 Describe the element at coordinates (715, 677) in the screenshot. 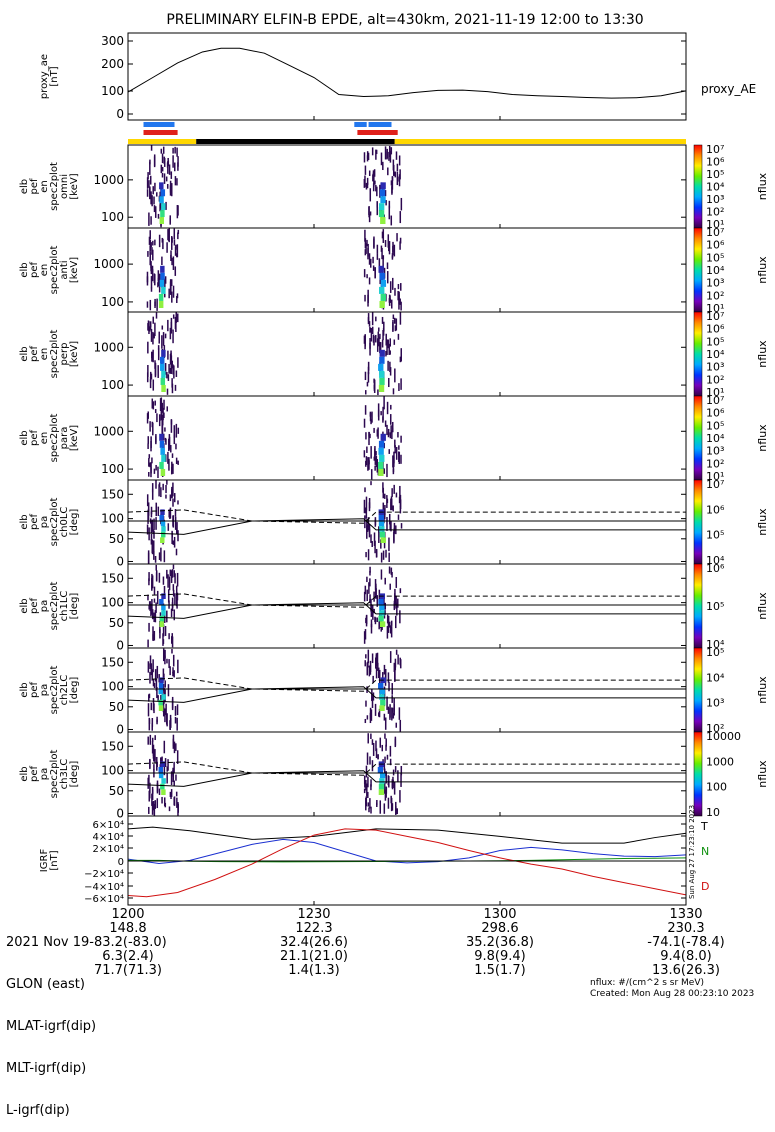

I see `colorbar-tick-label: 10⁴` at that location.